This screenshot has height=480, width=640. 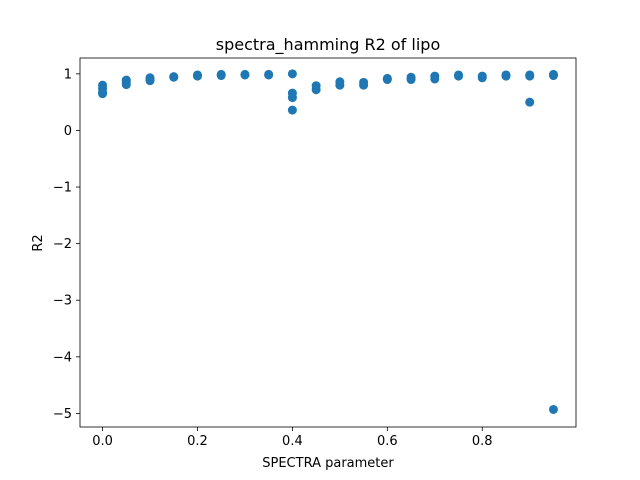 I want to click on y-tick-label: −1, so click(x=62, y=188).